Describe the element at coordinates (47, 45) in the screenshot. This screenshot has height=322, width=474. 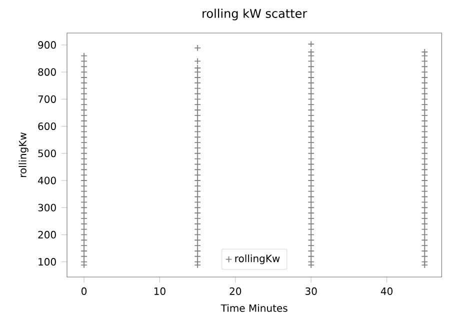
I see `y-tick-label: 900` at that location.